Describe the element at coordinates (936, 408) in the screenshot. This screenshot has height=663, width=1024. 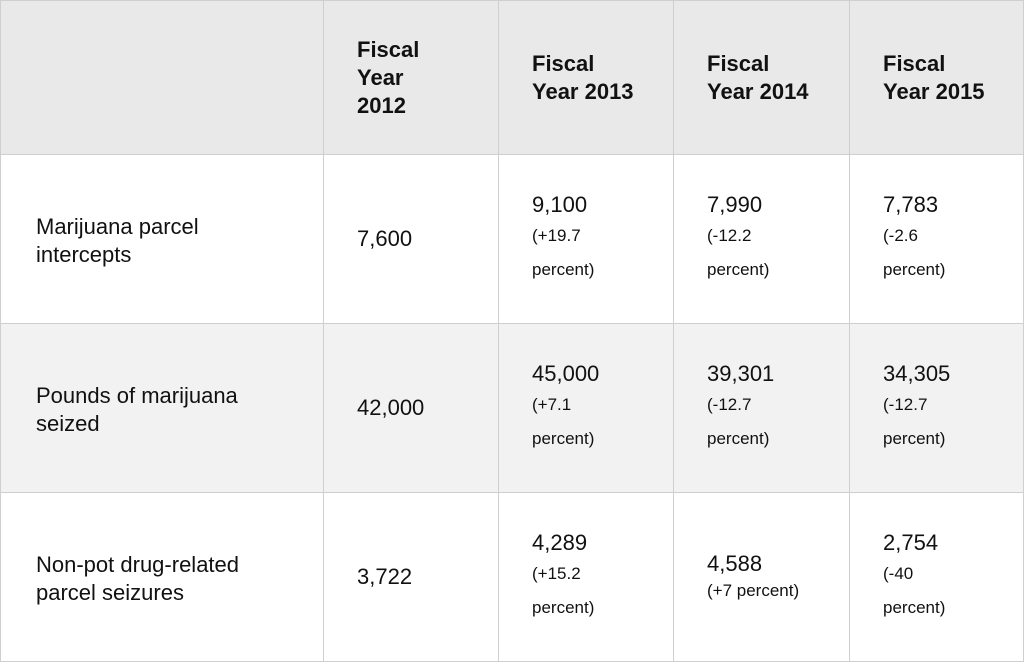
I see `cell-fy2015: 34,305 (-12.7 percent)` at that location.